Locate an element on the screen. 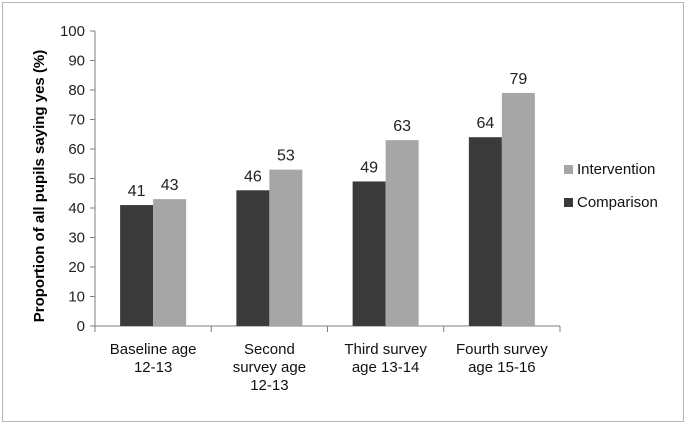  y-tick-label: 30 is located at coordinates (76, 238).